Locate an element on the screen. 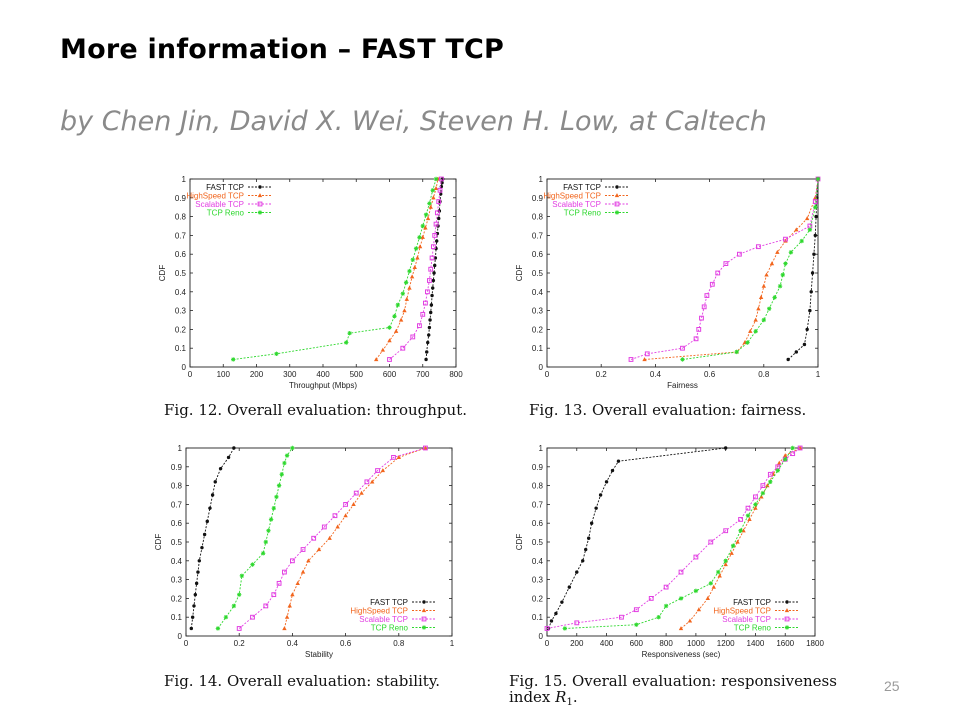 Image resolution: width=960 pixels, height=720 pixels. x-tick-label: 200 is located at coordinates (257, 374).